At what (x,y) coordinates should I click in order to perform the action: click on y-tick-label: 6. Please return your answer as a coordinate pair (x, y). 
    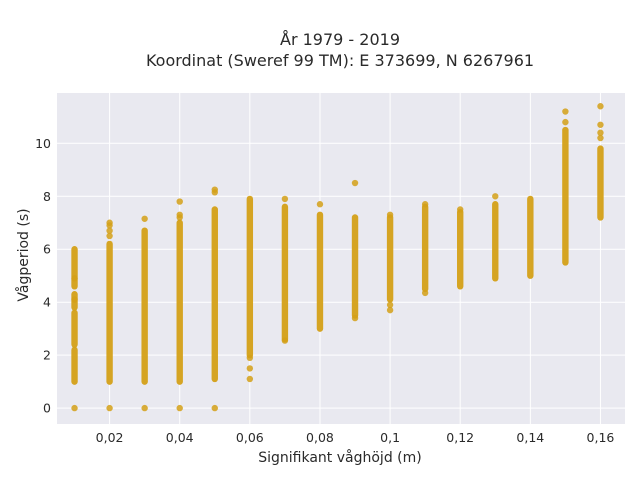
    Looking at the image, I should click on (47, 249).